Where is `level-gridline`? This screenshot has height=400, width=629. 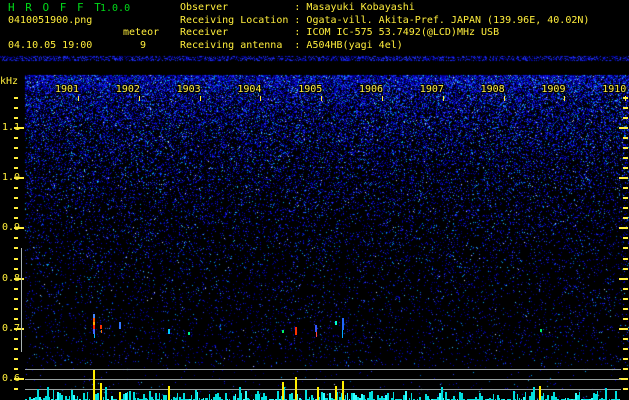
level-gridline is located at coordinates (323, 379).